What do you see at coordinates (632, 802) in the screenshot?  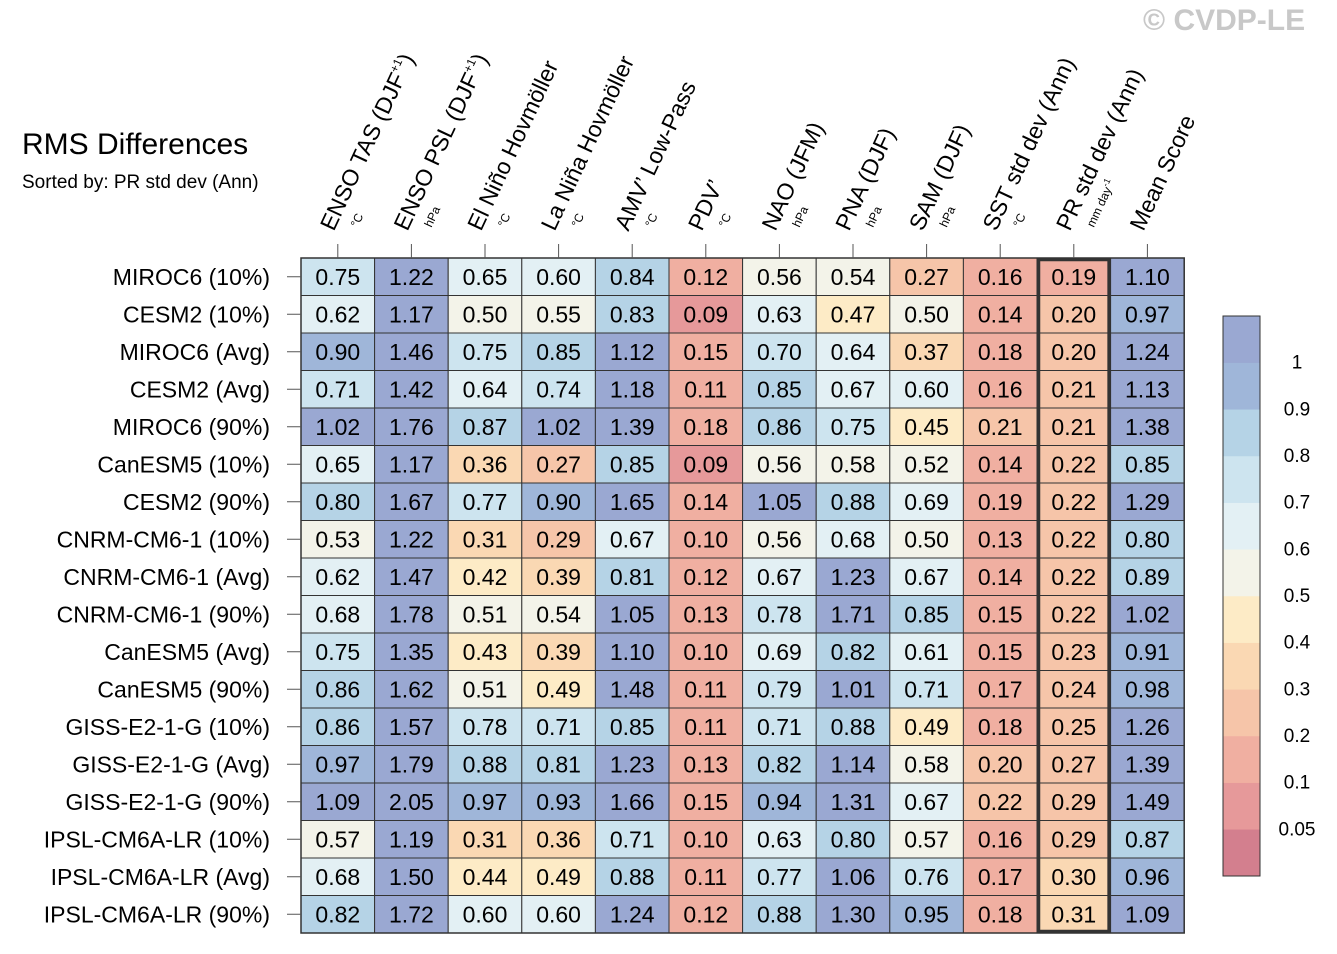 I see `cell-value: 1.66` at bounding box center [632, 802].